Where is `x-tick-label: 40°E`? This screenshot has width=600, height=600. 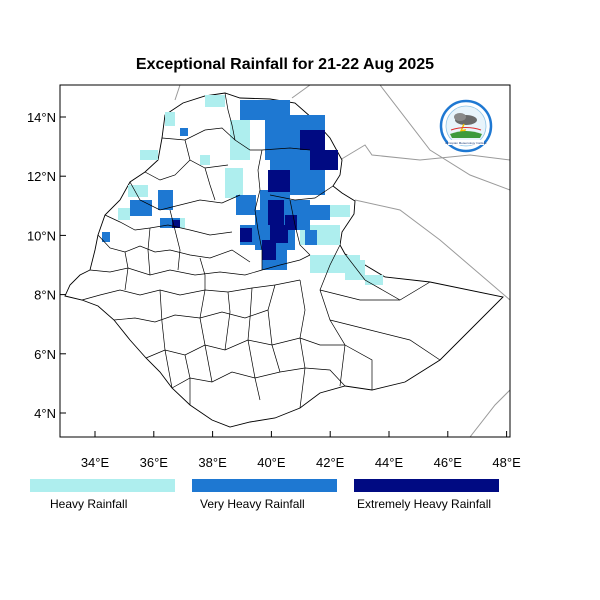
x-tick-label: 40°E is located at coordinates (271, 462).